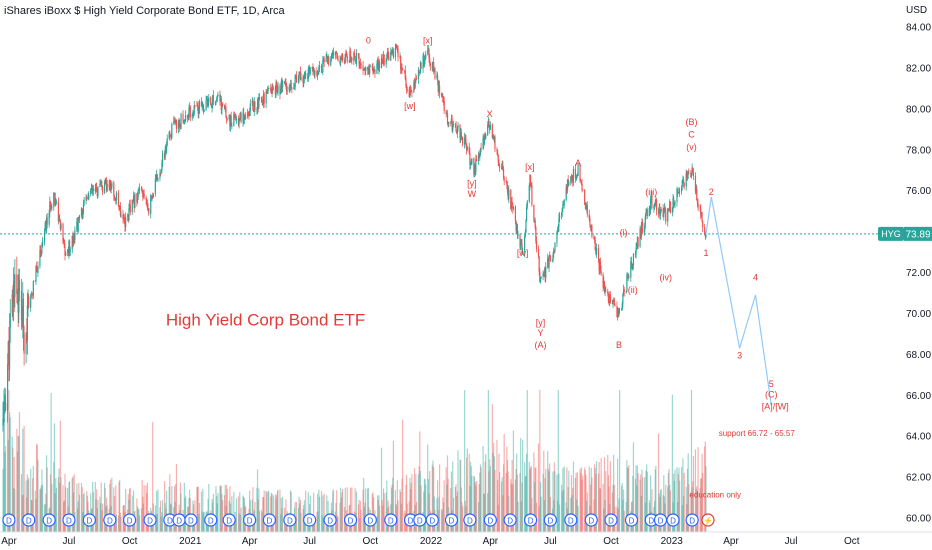 The height and width of the screenshot is (550, 932). I want to click on x-tick-label: Jul, so click(69, 541).